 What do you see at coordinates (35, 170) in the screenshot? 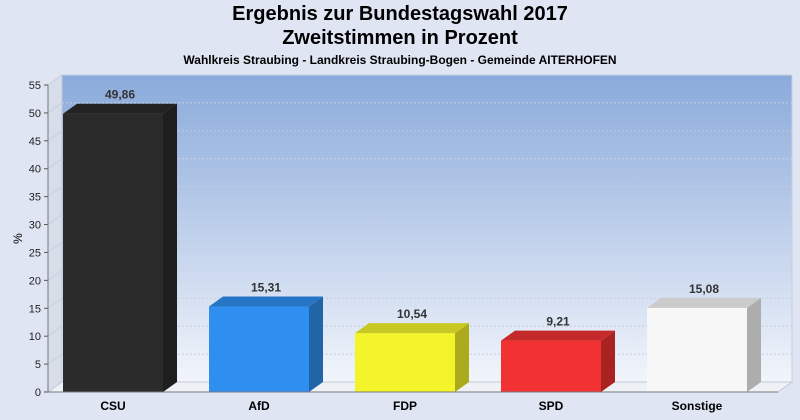
I see `y-tick-label: 40` at bounding box center [35, 170].